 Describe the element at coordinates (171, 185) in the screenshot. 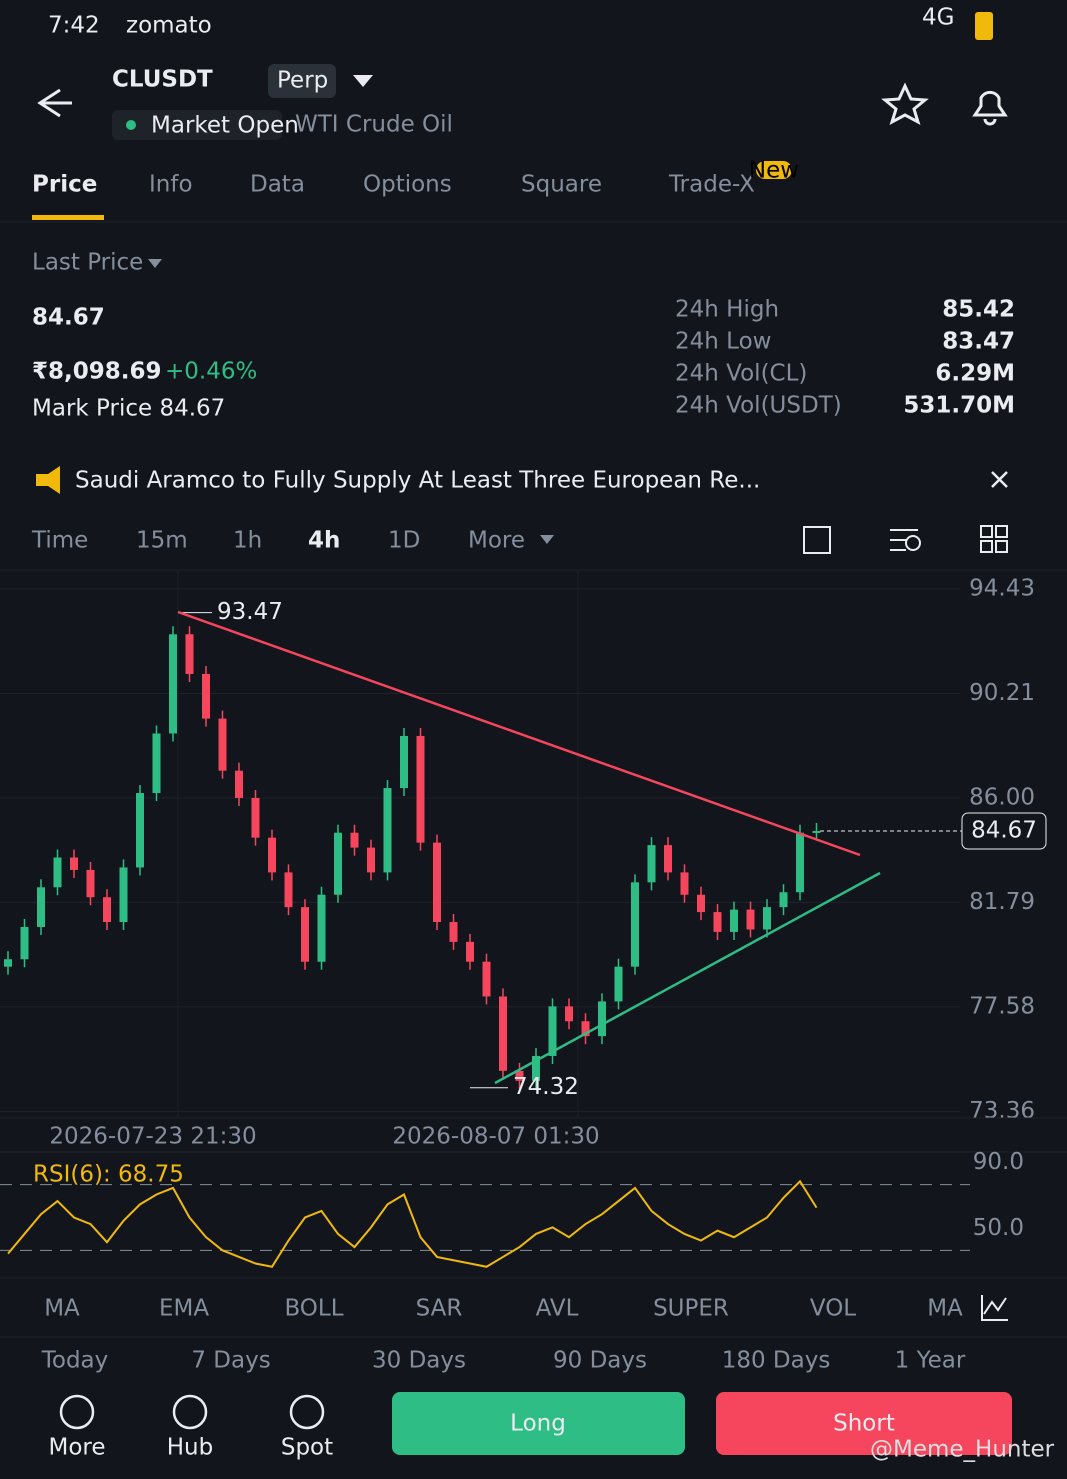

I see `tab: Info` at that location.